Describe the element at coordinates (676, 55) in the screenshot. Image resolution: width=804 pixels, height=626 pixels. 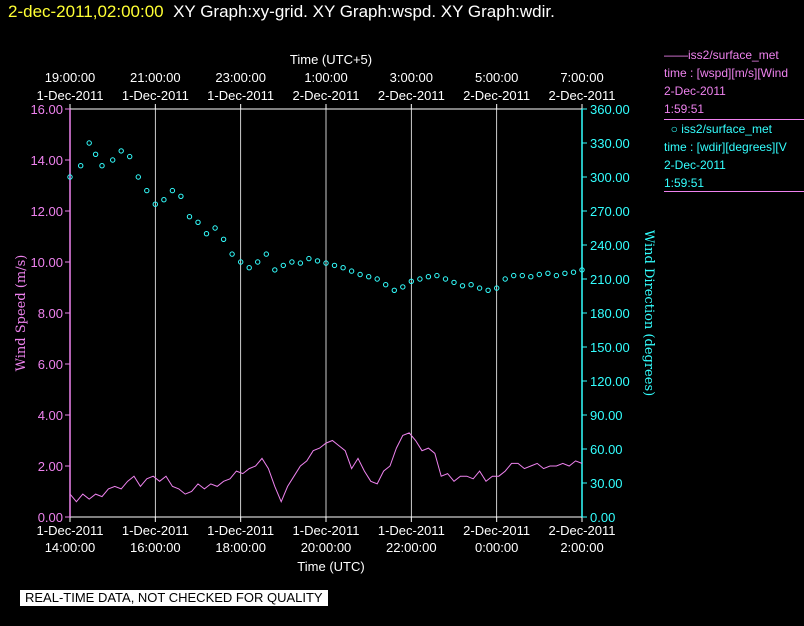
I see `legend-line-marker: ——` at that location.